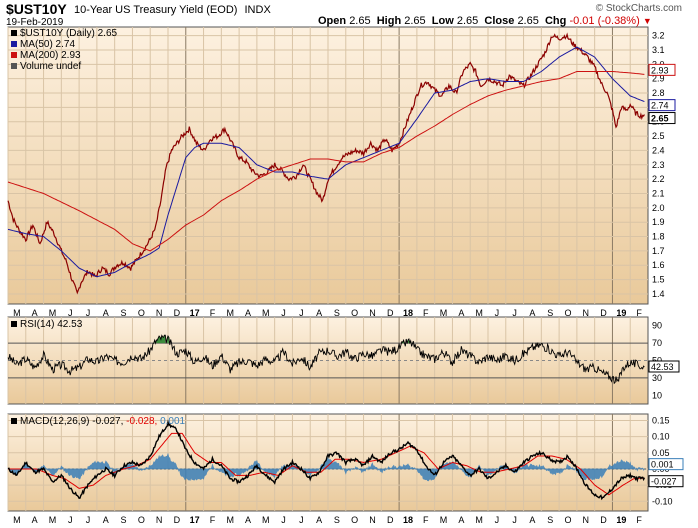 This screenshot has width=698, height=528. Describe the element at coordinates (658, 280) in the screenshot. I see `price-ytick-label: 1.5` at that location.